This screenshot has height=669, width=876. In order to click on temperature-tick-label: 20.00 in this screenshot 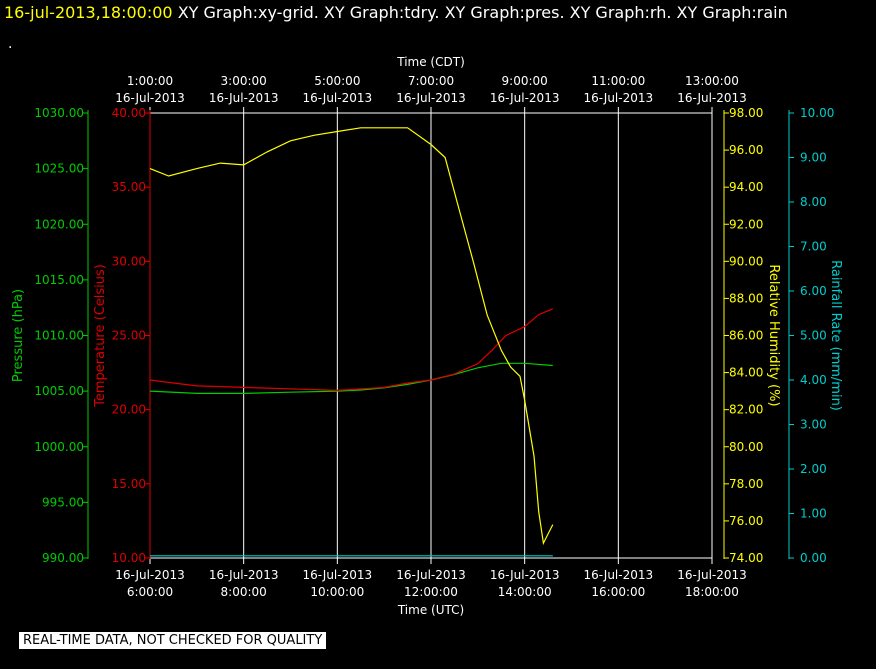, I will do `click(129, 410)`.